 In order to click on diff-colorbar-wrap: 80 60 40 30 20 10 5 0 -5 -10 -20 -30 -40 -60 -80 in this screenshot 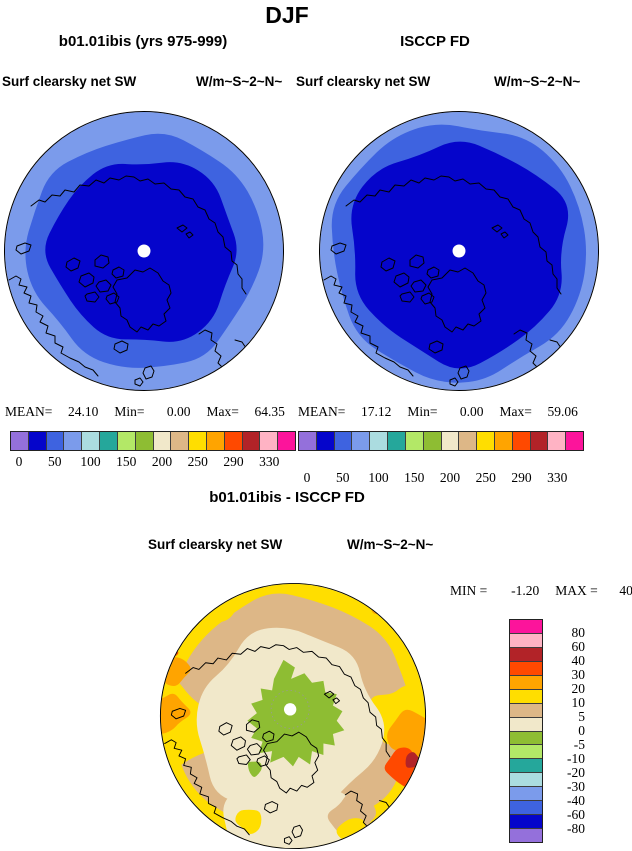, I will do `click(547, 731)`.